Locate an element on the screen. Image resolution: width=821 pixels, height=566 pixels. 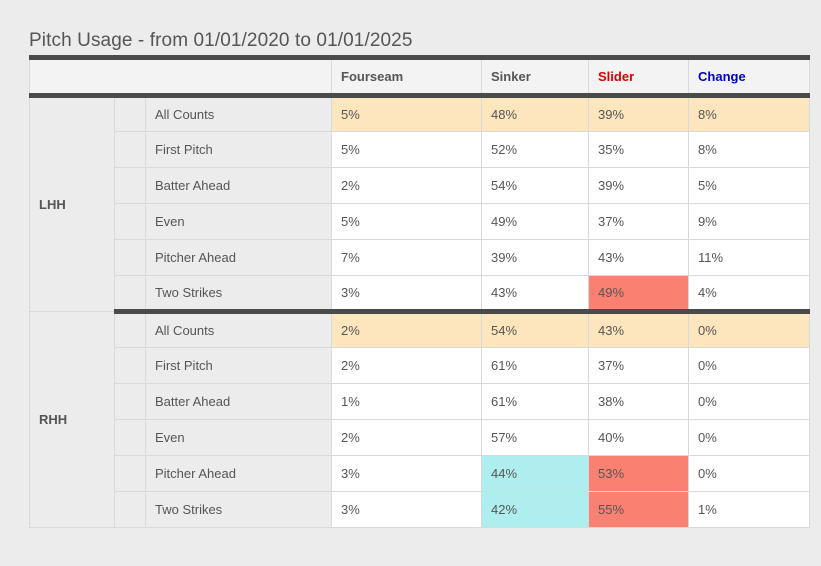
usage-cell: 48% is located at coordinates (535, 113).